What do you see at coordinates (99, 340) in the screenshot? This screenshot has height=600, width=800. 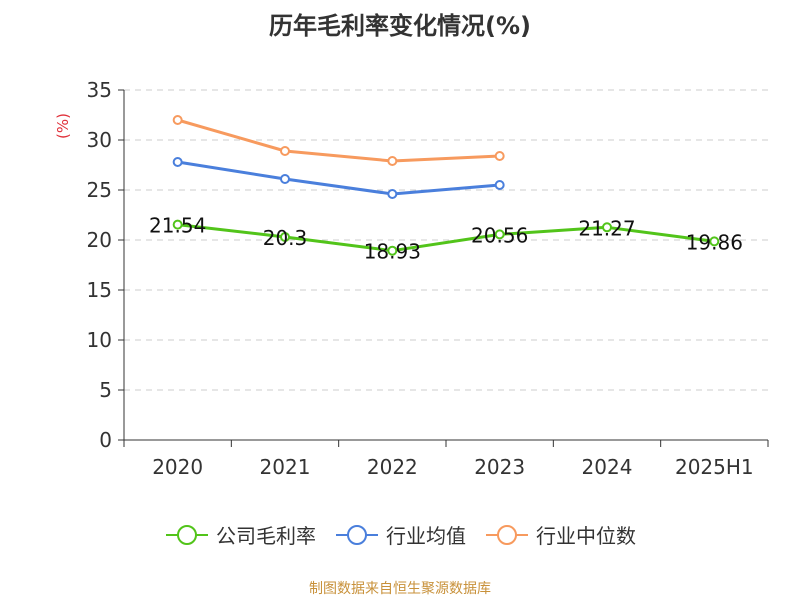 I see `y-tick-label: 10` at bounding box center [99, 340].